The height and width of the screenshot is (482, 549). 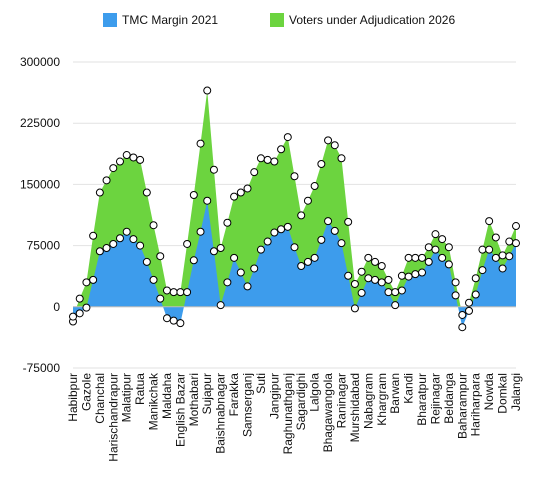 I want to click on x-tick-label: Baharampur, so click(x=462, y=406).